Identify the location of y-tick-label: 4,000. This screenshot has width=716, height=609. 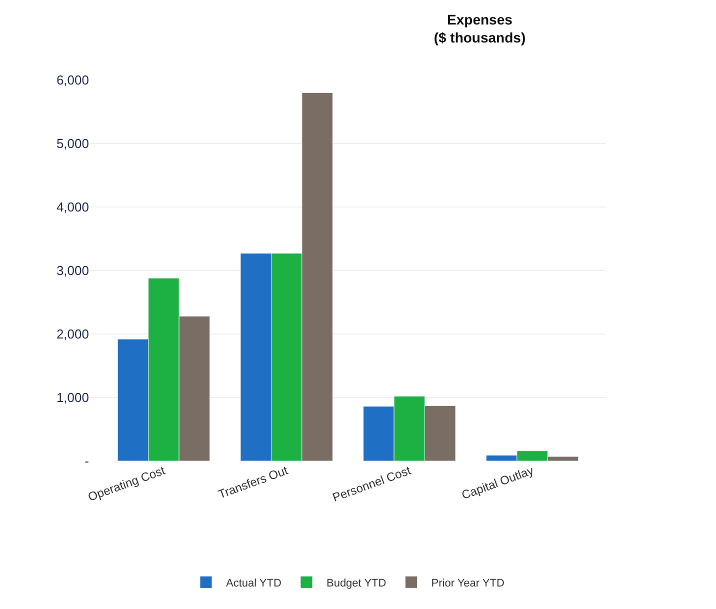
(72, 207).